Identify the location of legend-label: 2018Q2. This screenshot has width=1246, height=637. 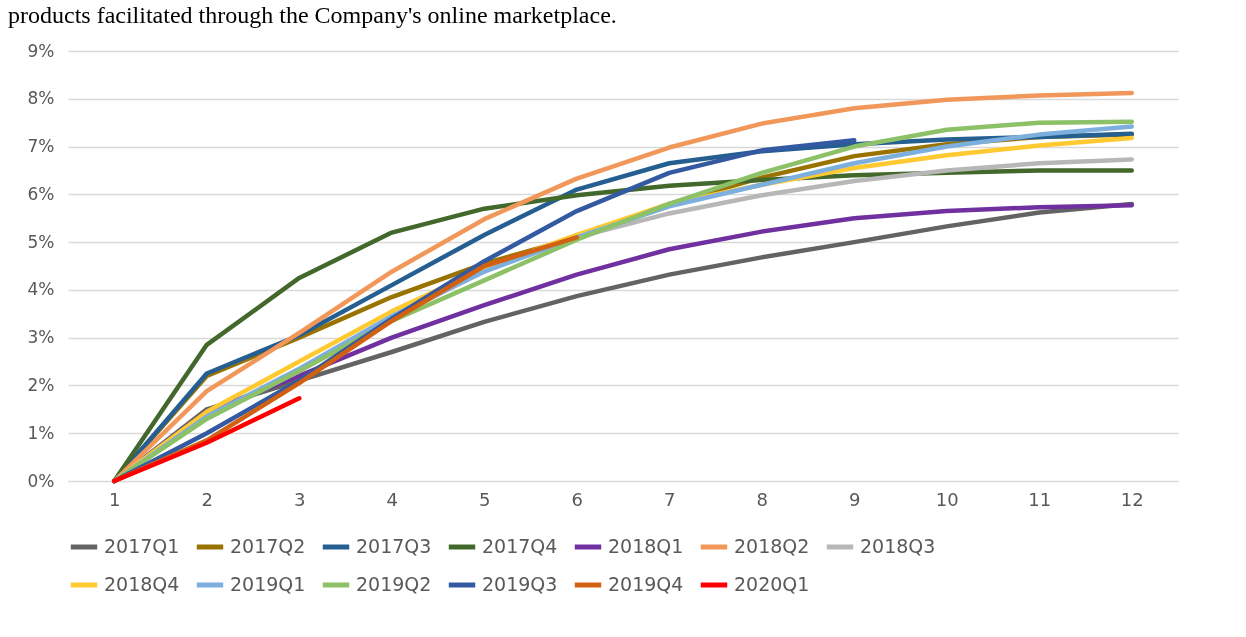
(772, 546).